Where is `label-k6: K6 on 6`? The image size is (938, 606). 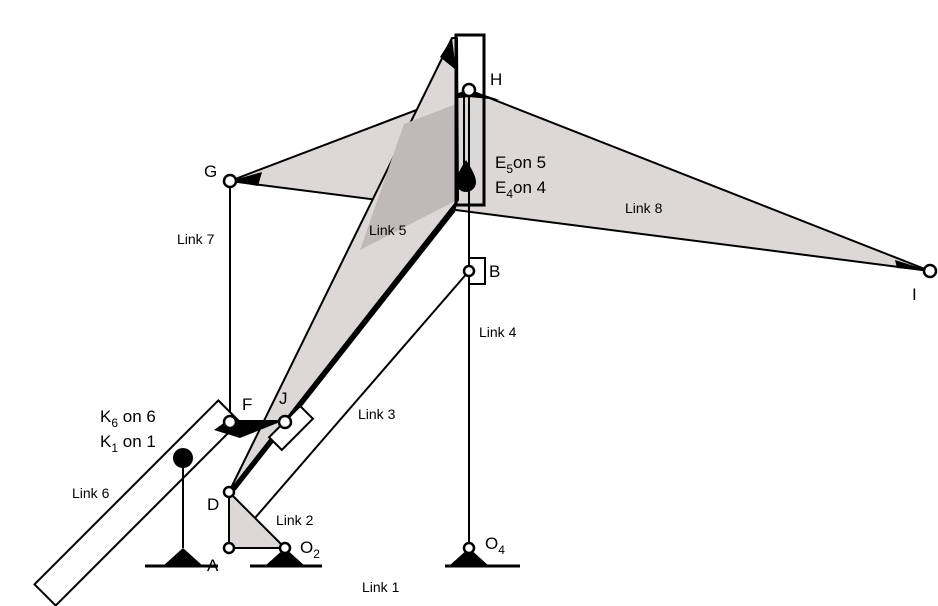 label-k6: K6 on 6 is located at coordinates (128, 418).